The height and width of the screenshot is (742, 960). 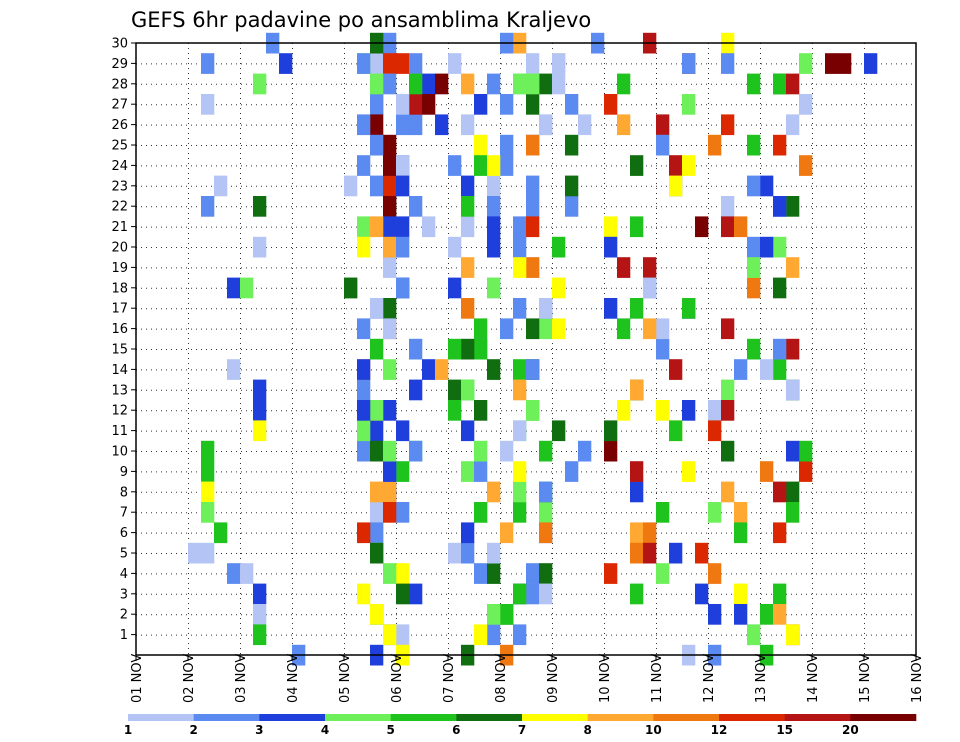 I want to click on x-tick-label: 12 NOV, so click(x=709, y=678).